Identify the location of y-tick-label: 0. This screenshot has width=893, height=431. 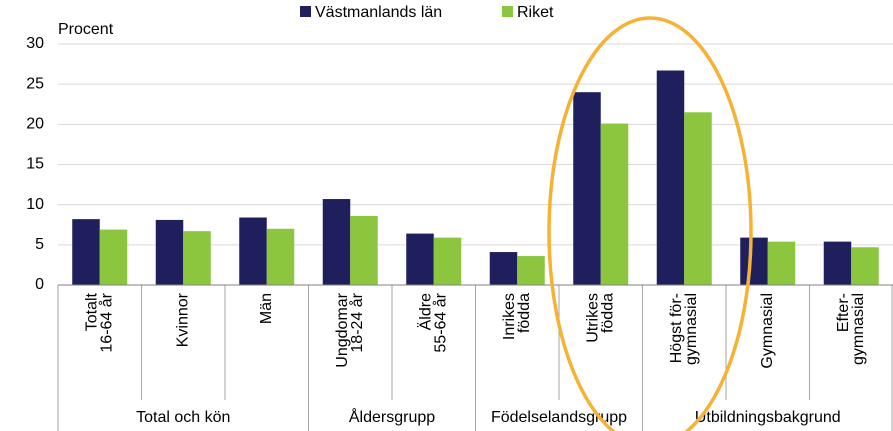
(39, 284).